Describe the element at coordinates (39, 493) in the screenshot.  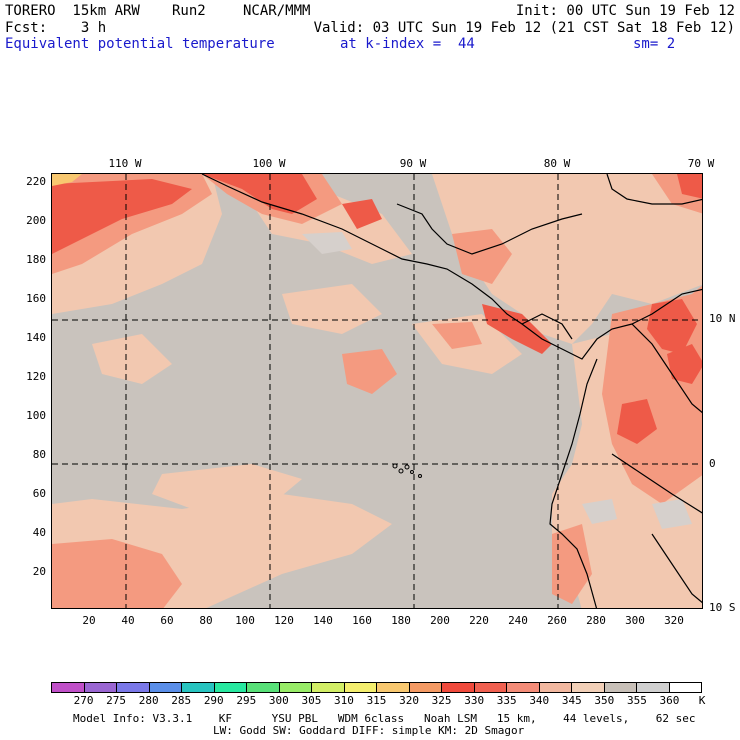
I see `y-tick: 60` at that location.